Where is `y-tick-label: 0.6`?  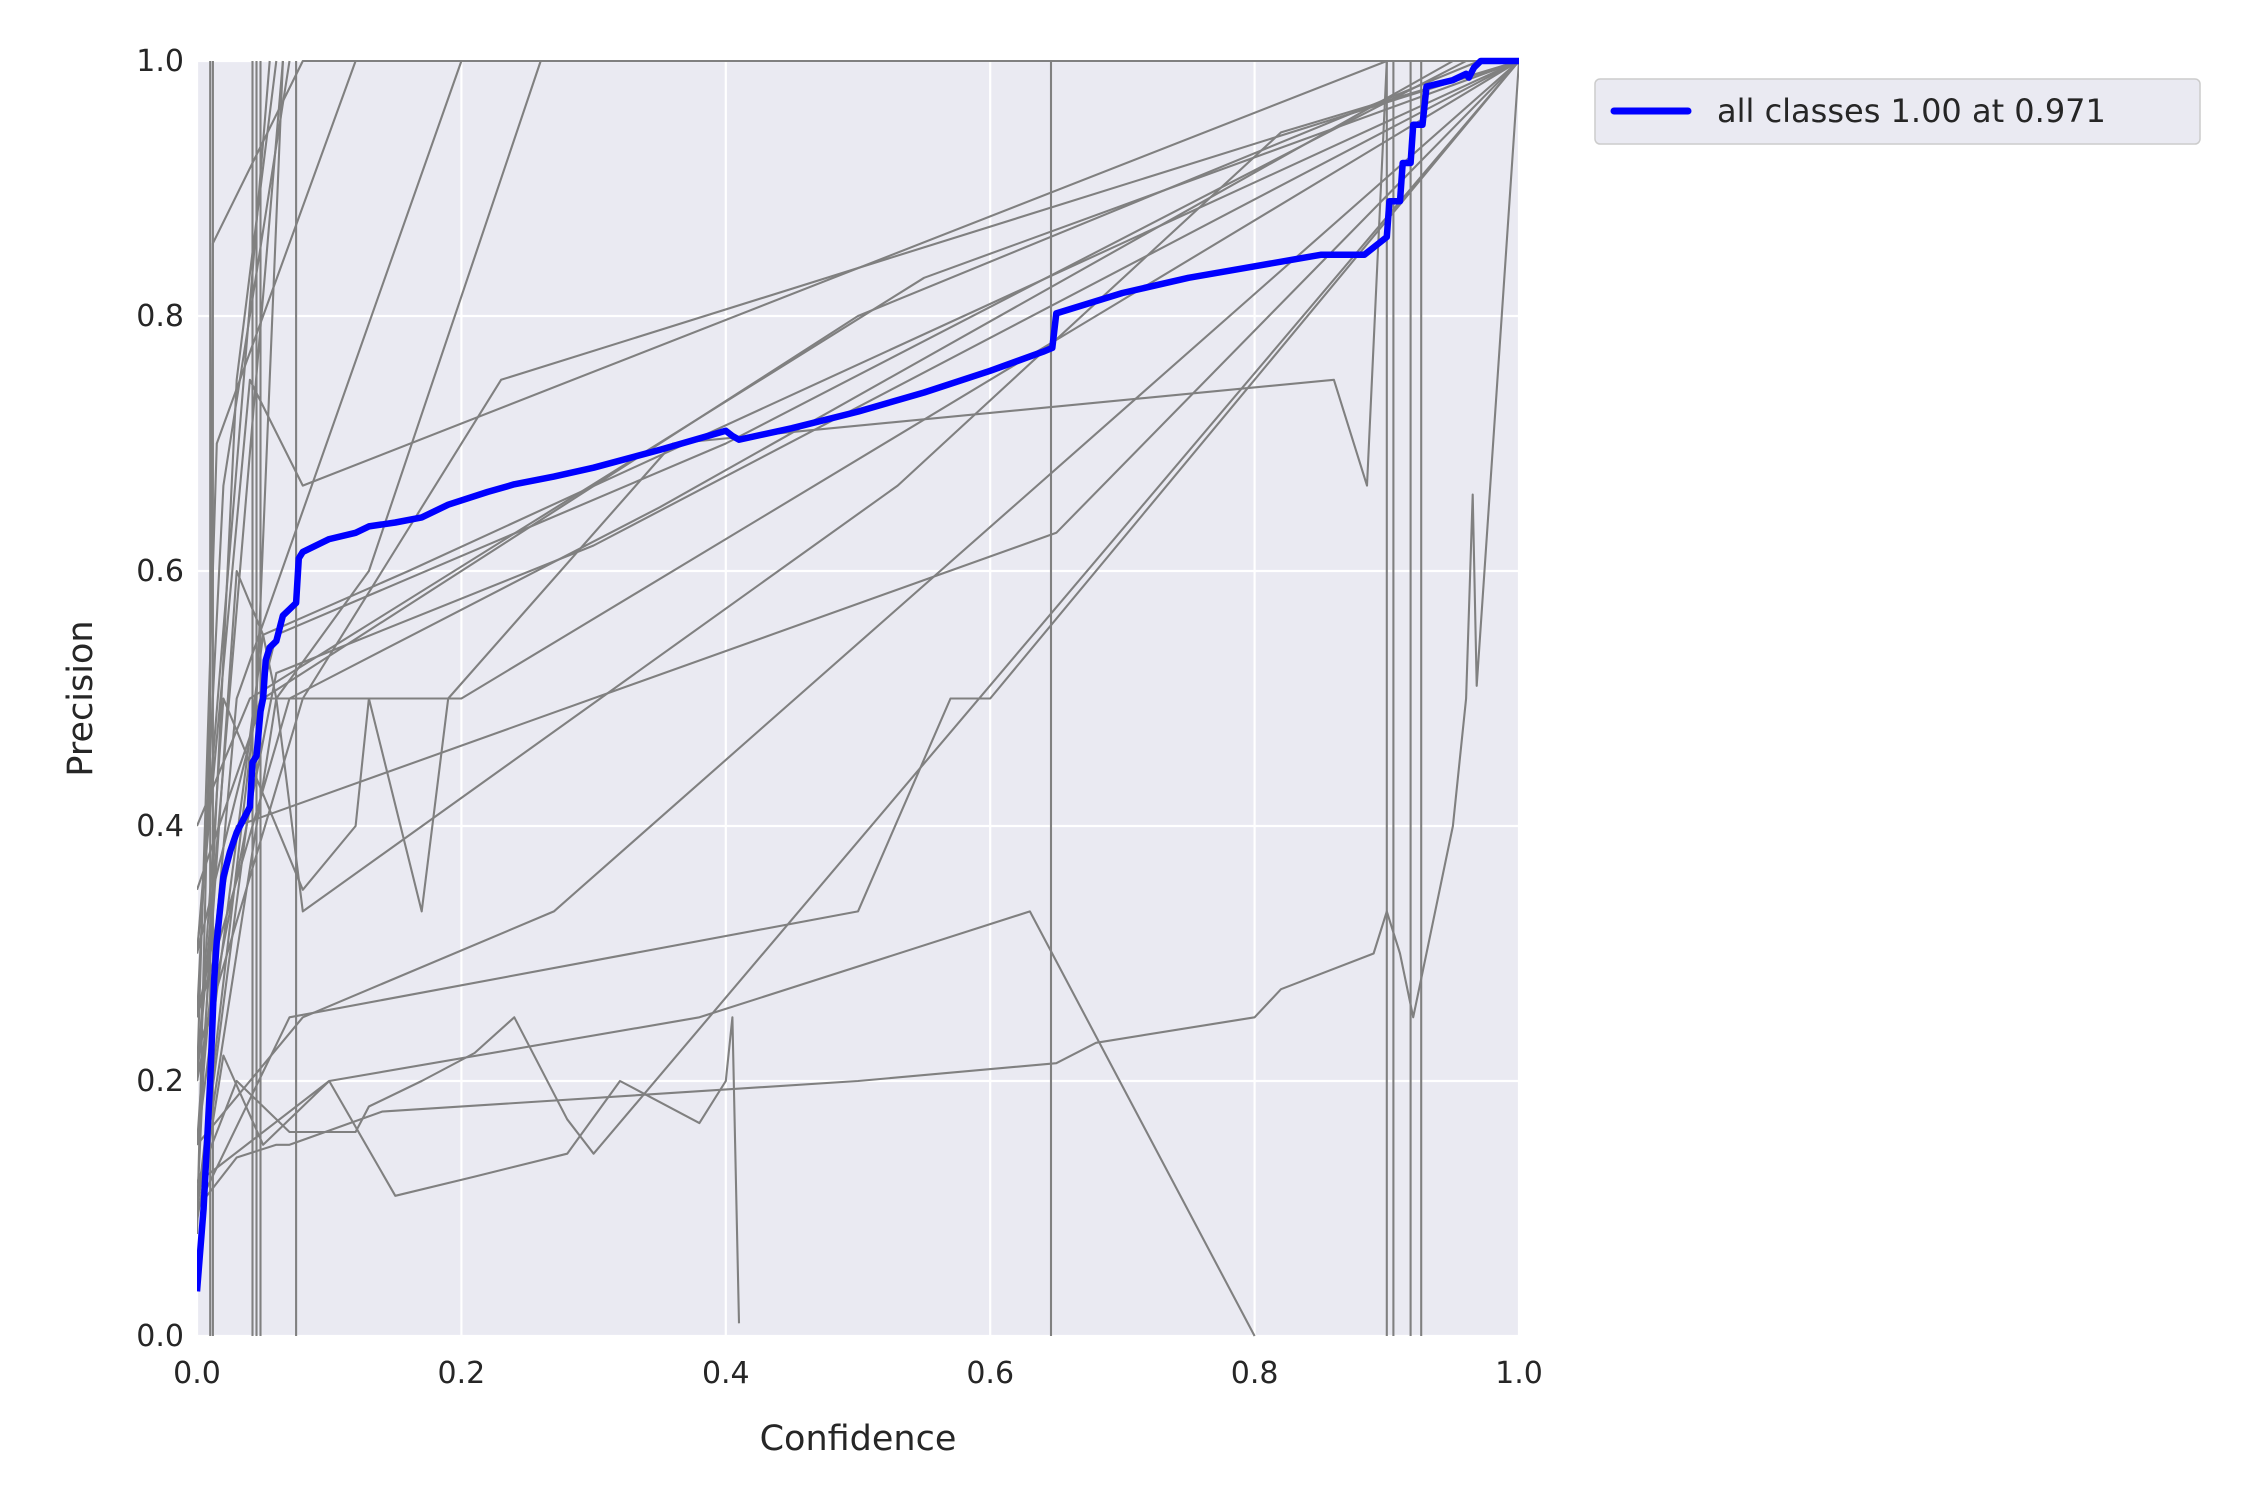 y-tick-label: 0.6 is located at coordinates (160, 571).